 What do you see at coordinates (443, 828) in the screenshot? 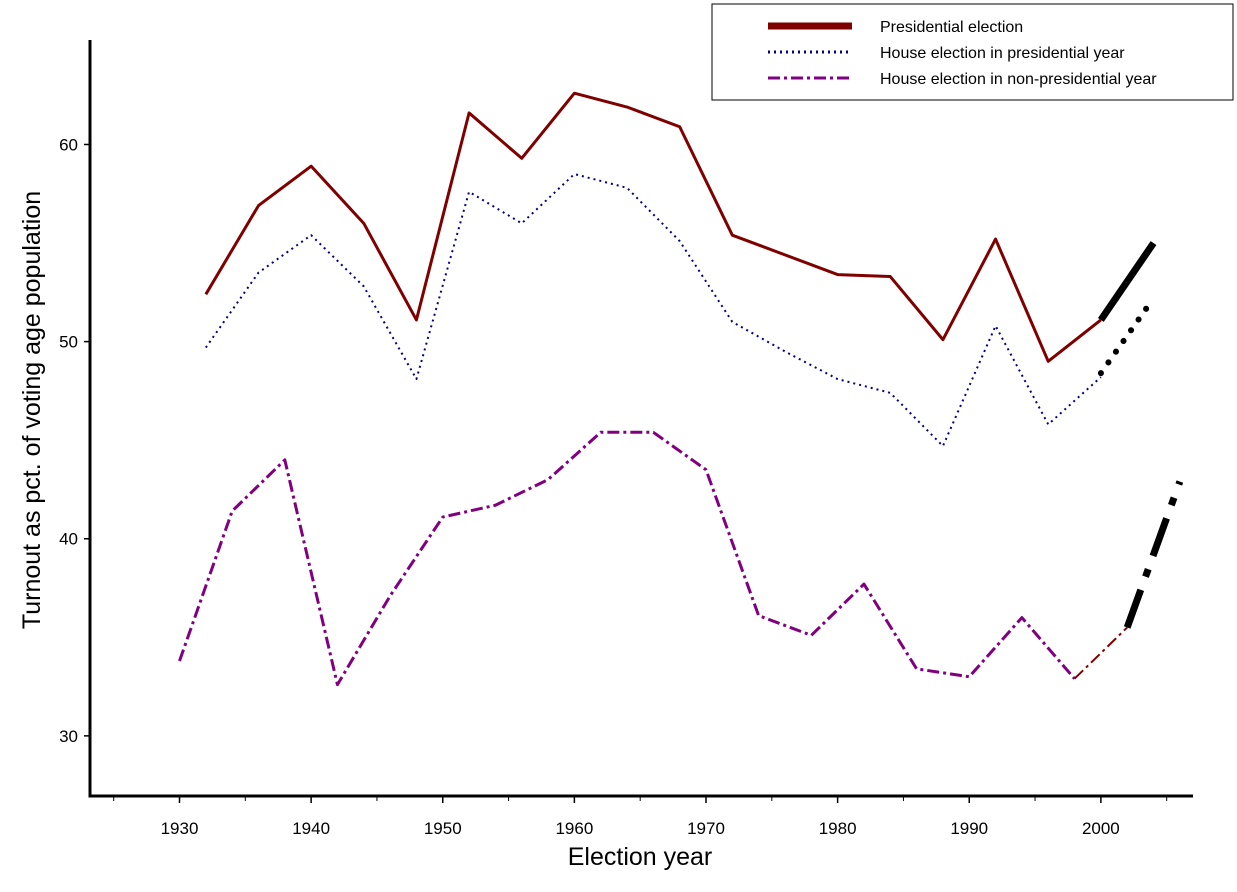
I see `x-tick-label: 1950` at bounding box center [443, 828].